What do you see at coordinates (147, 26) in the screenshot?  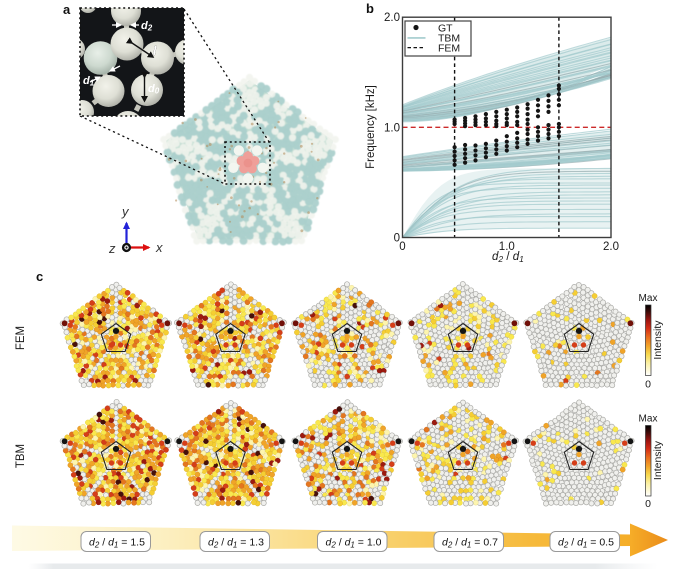 I see `svg-text: d2` at bounding box center [147, 26].